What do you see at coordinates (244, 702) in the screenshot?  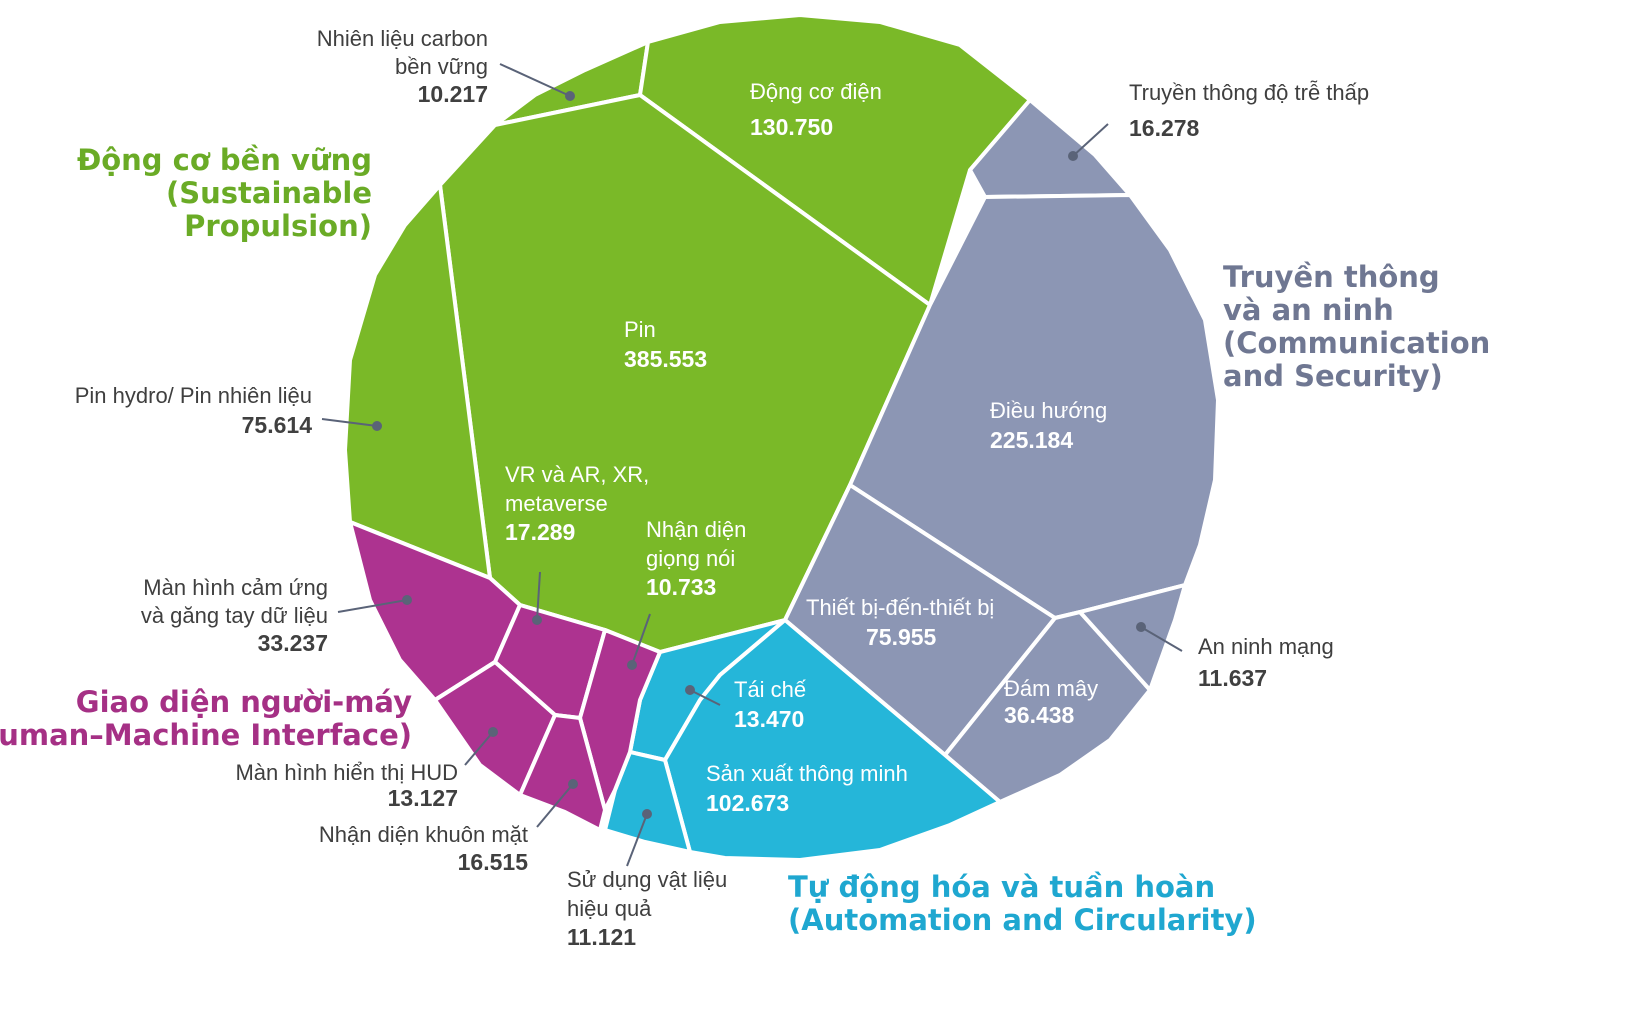 I see `group-title-3-line1: Giao diện người-máy` at bounding box center [244, 702].